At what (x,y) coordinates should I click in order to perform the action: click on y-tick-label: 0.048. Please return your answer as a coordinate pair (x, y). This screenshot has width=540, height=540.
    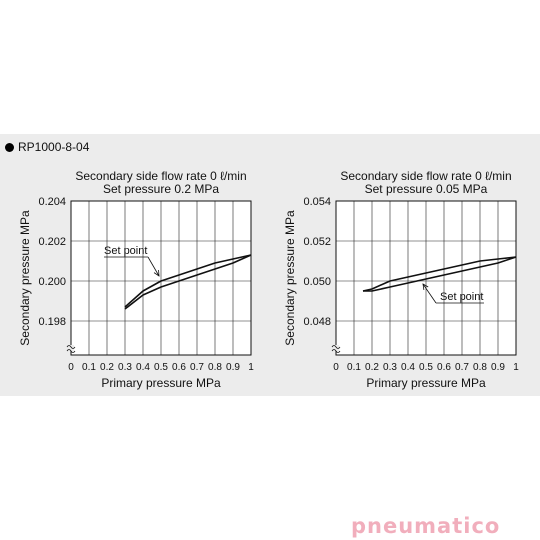
    Looking at the image, I should click on (317, 322).